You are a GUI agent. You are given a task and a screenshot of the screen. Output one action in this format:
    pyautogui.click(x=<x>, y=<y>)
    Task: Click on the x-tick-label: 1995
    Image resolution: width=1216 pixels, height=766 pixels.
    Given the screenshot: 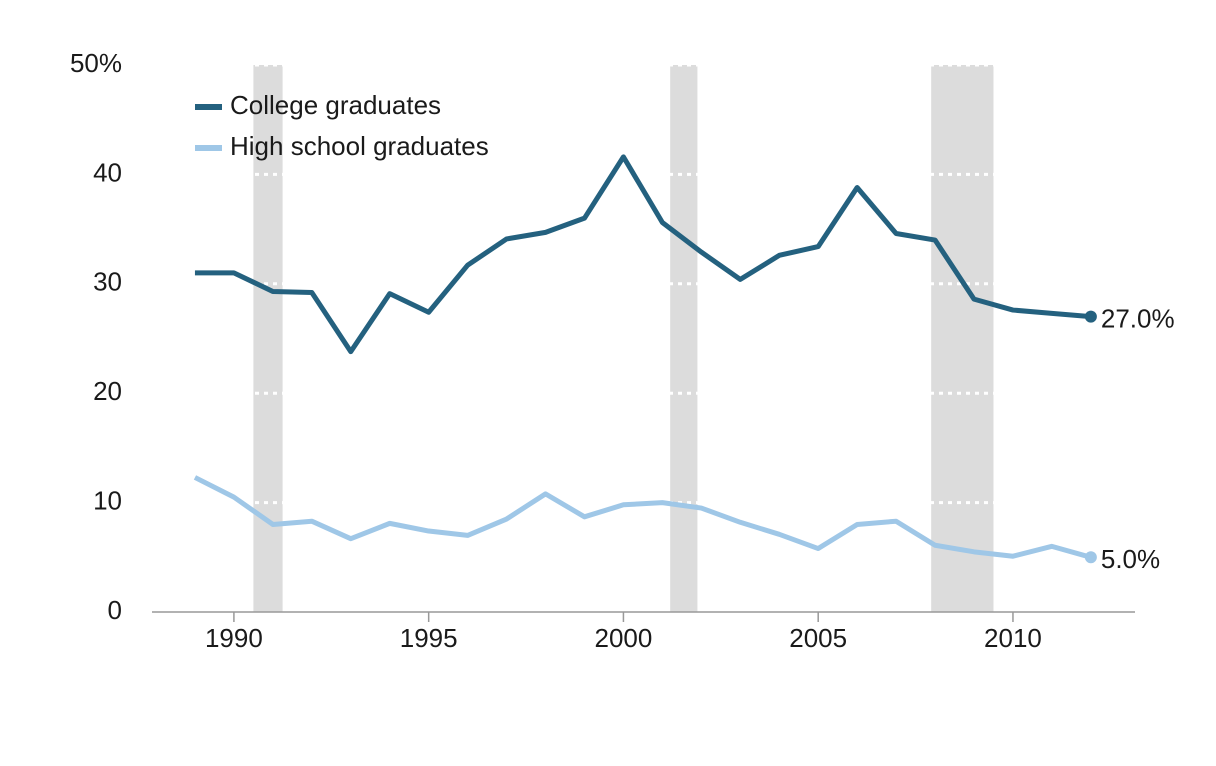 What is the action you would take?
    pyautogui.click(x=429, y=638)
    